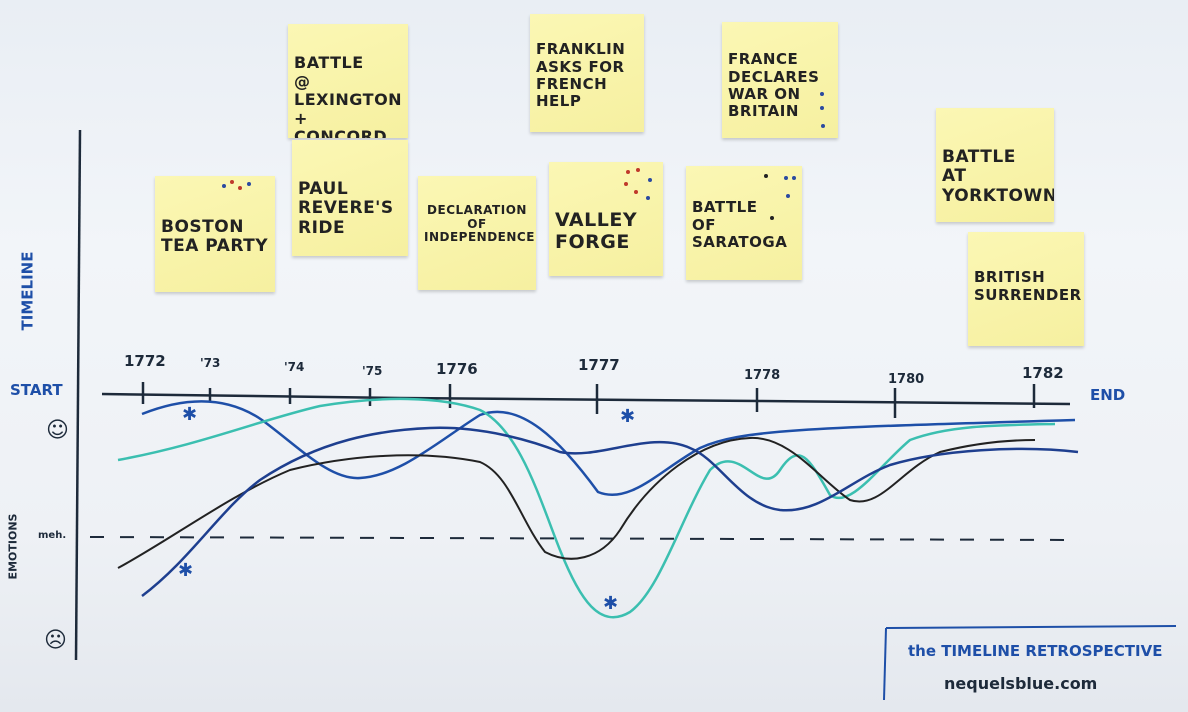 The image size is (1188, 712). I want to click on year-label: 1780, so click(906, 379).